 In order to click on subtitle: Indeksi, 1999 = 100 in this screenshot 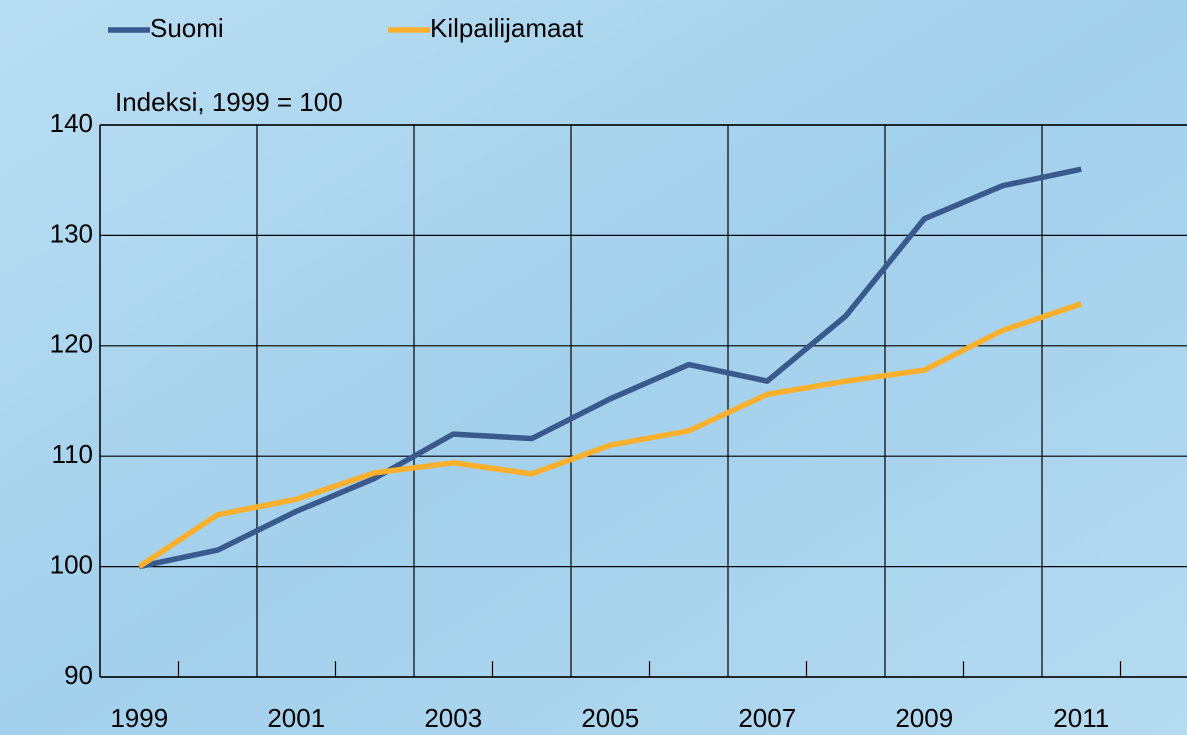, I will do `click(229, 102)`.